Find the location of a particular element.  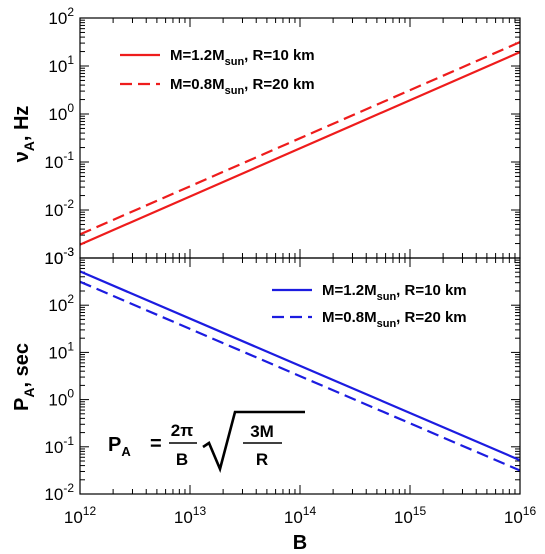

x-tick-label-exp: 13 is located at coordinates (200, 511).